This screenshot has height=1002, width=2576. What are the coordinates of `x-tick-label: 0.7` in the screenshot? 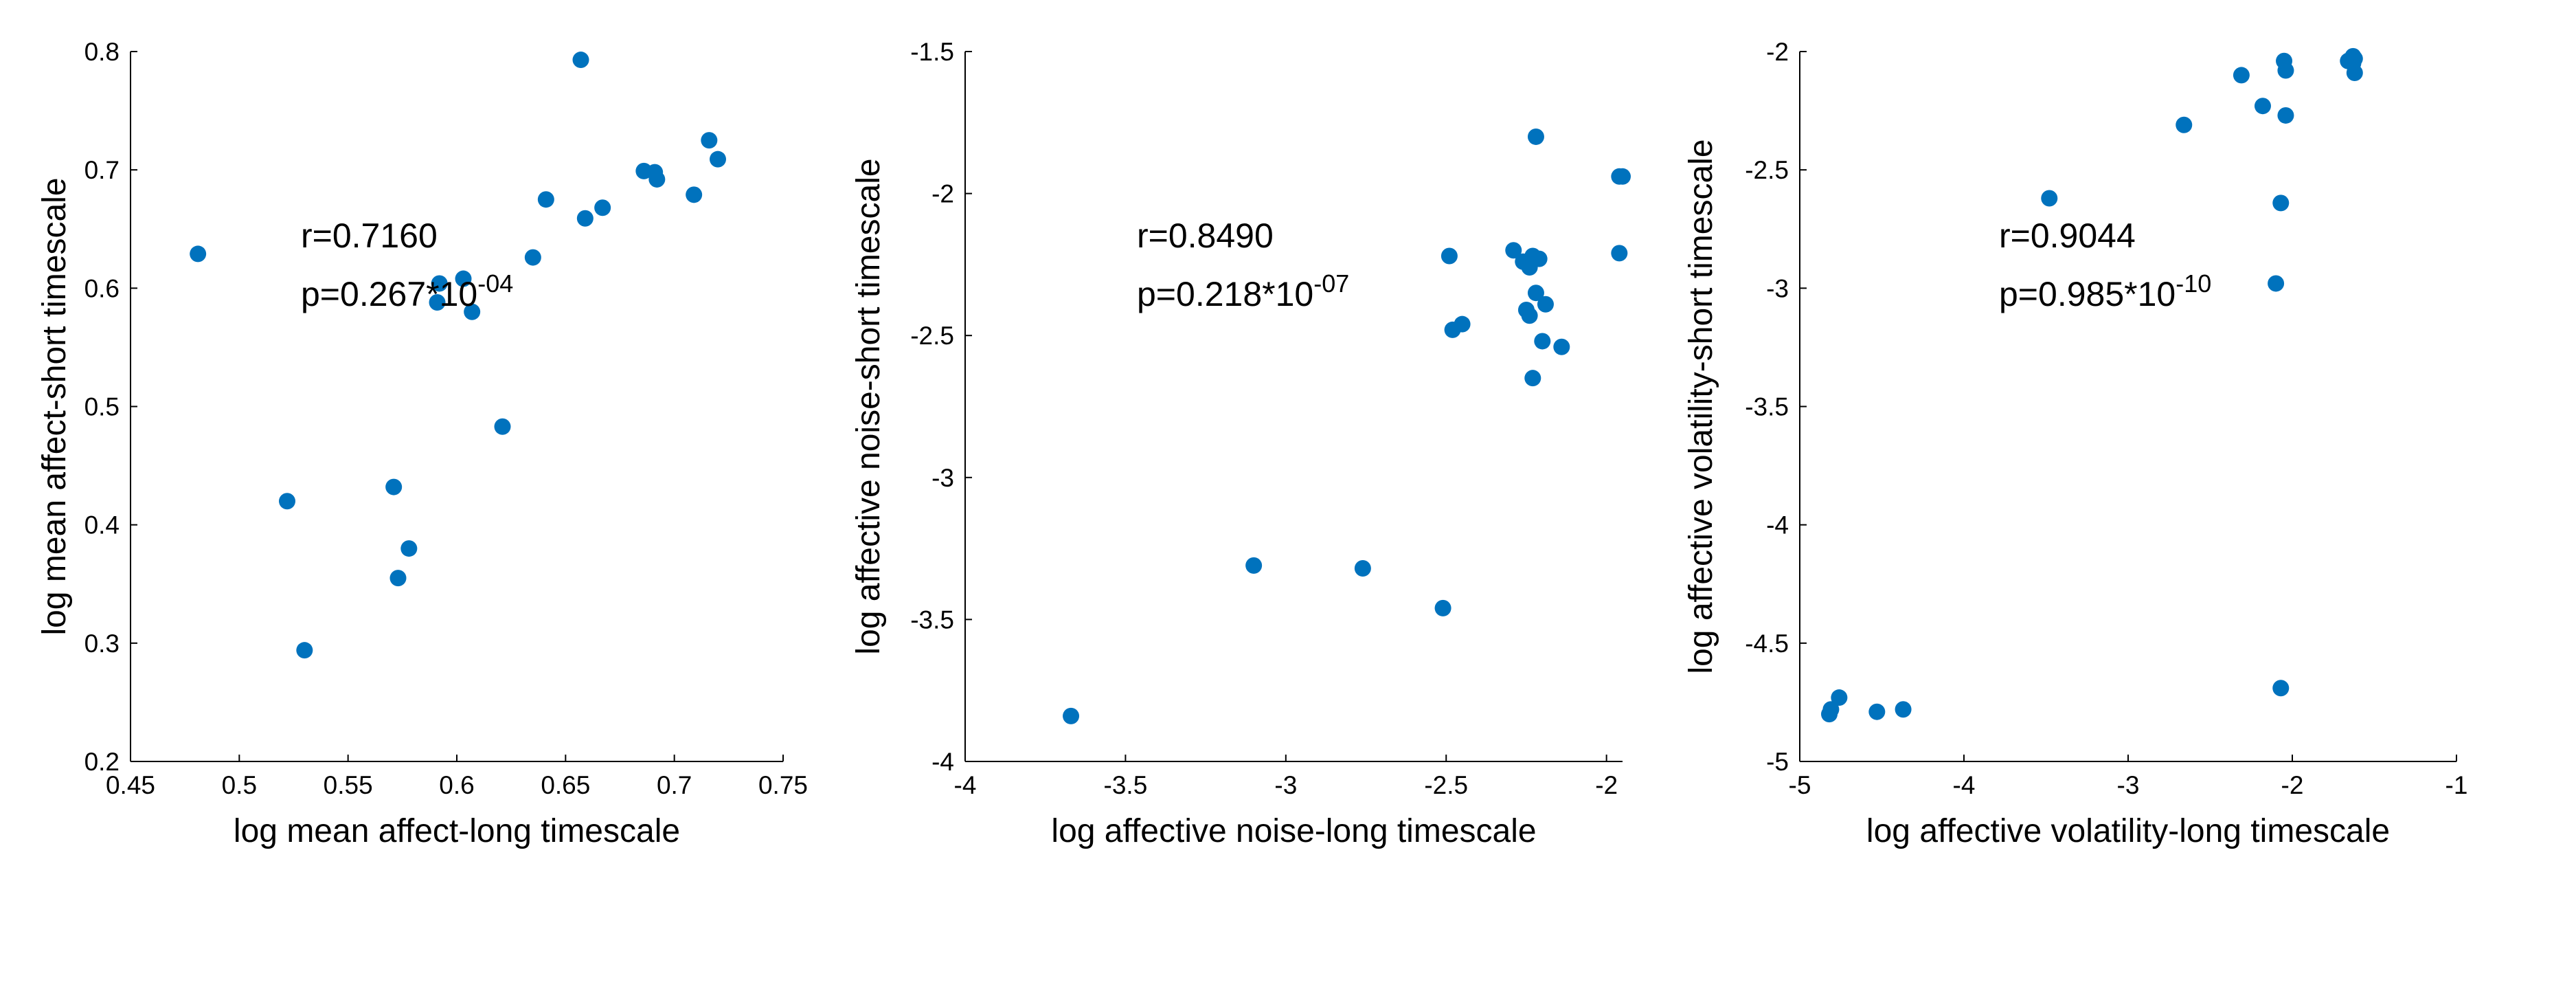 It's located at (674, 785).